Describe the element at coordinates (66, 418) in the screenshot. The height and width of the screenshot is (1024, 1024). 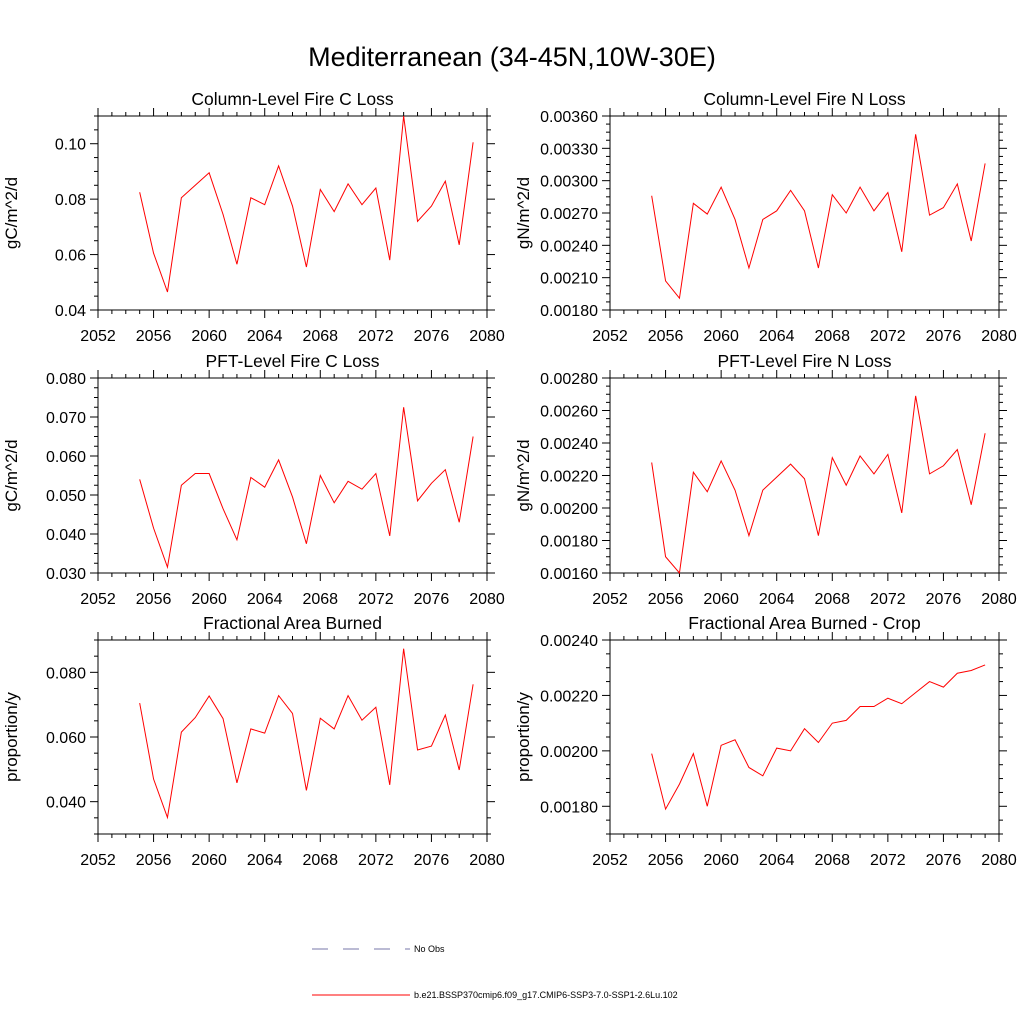
I see `y-tick-label: 0.070` at that location.